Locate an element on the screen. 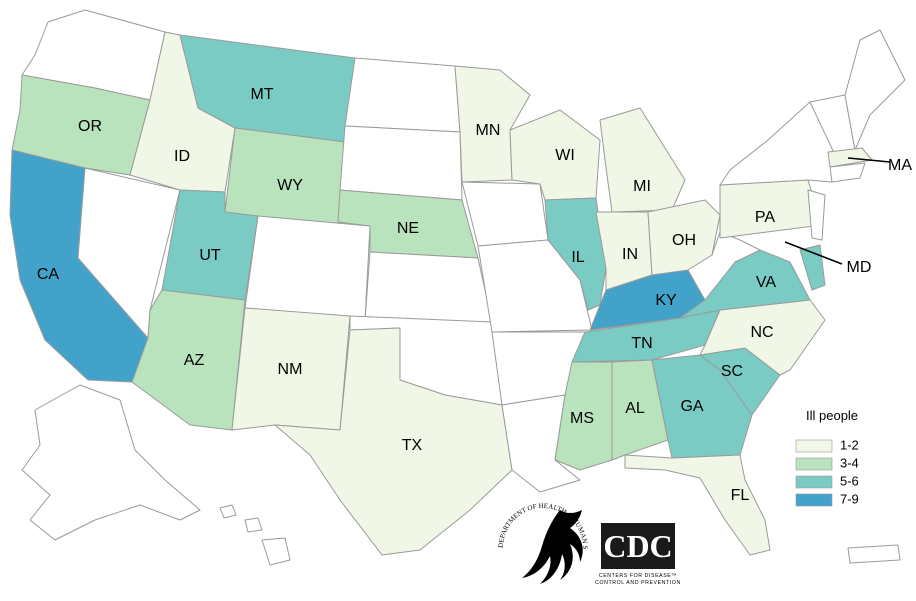 Image resolution: width=916 pixels, height=601 pixels. state-or is located at coordinates (81, 125).